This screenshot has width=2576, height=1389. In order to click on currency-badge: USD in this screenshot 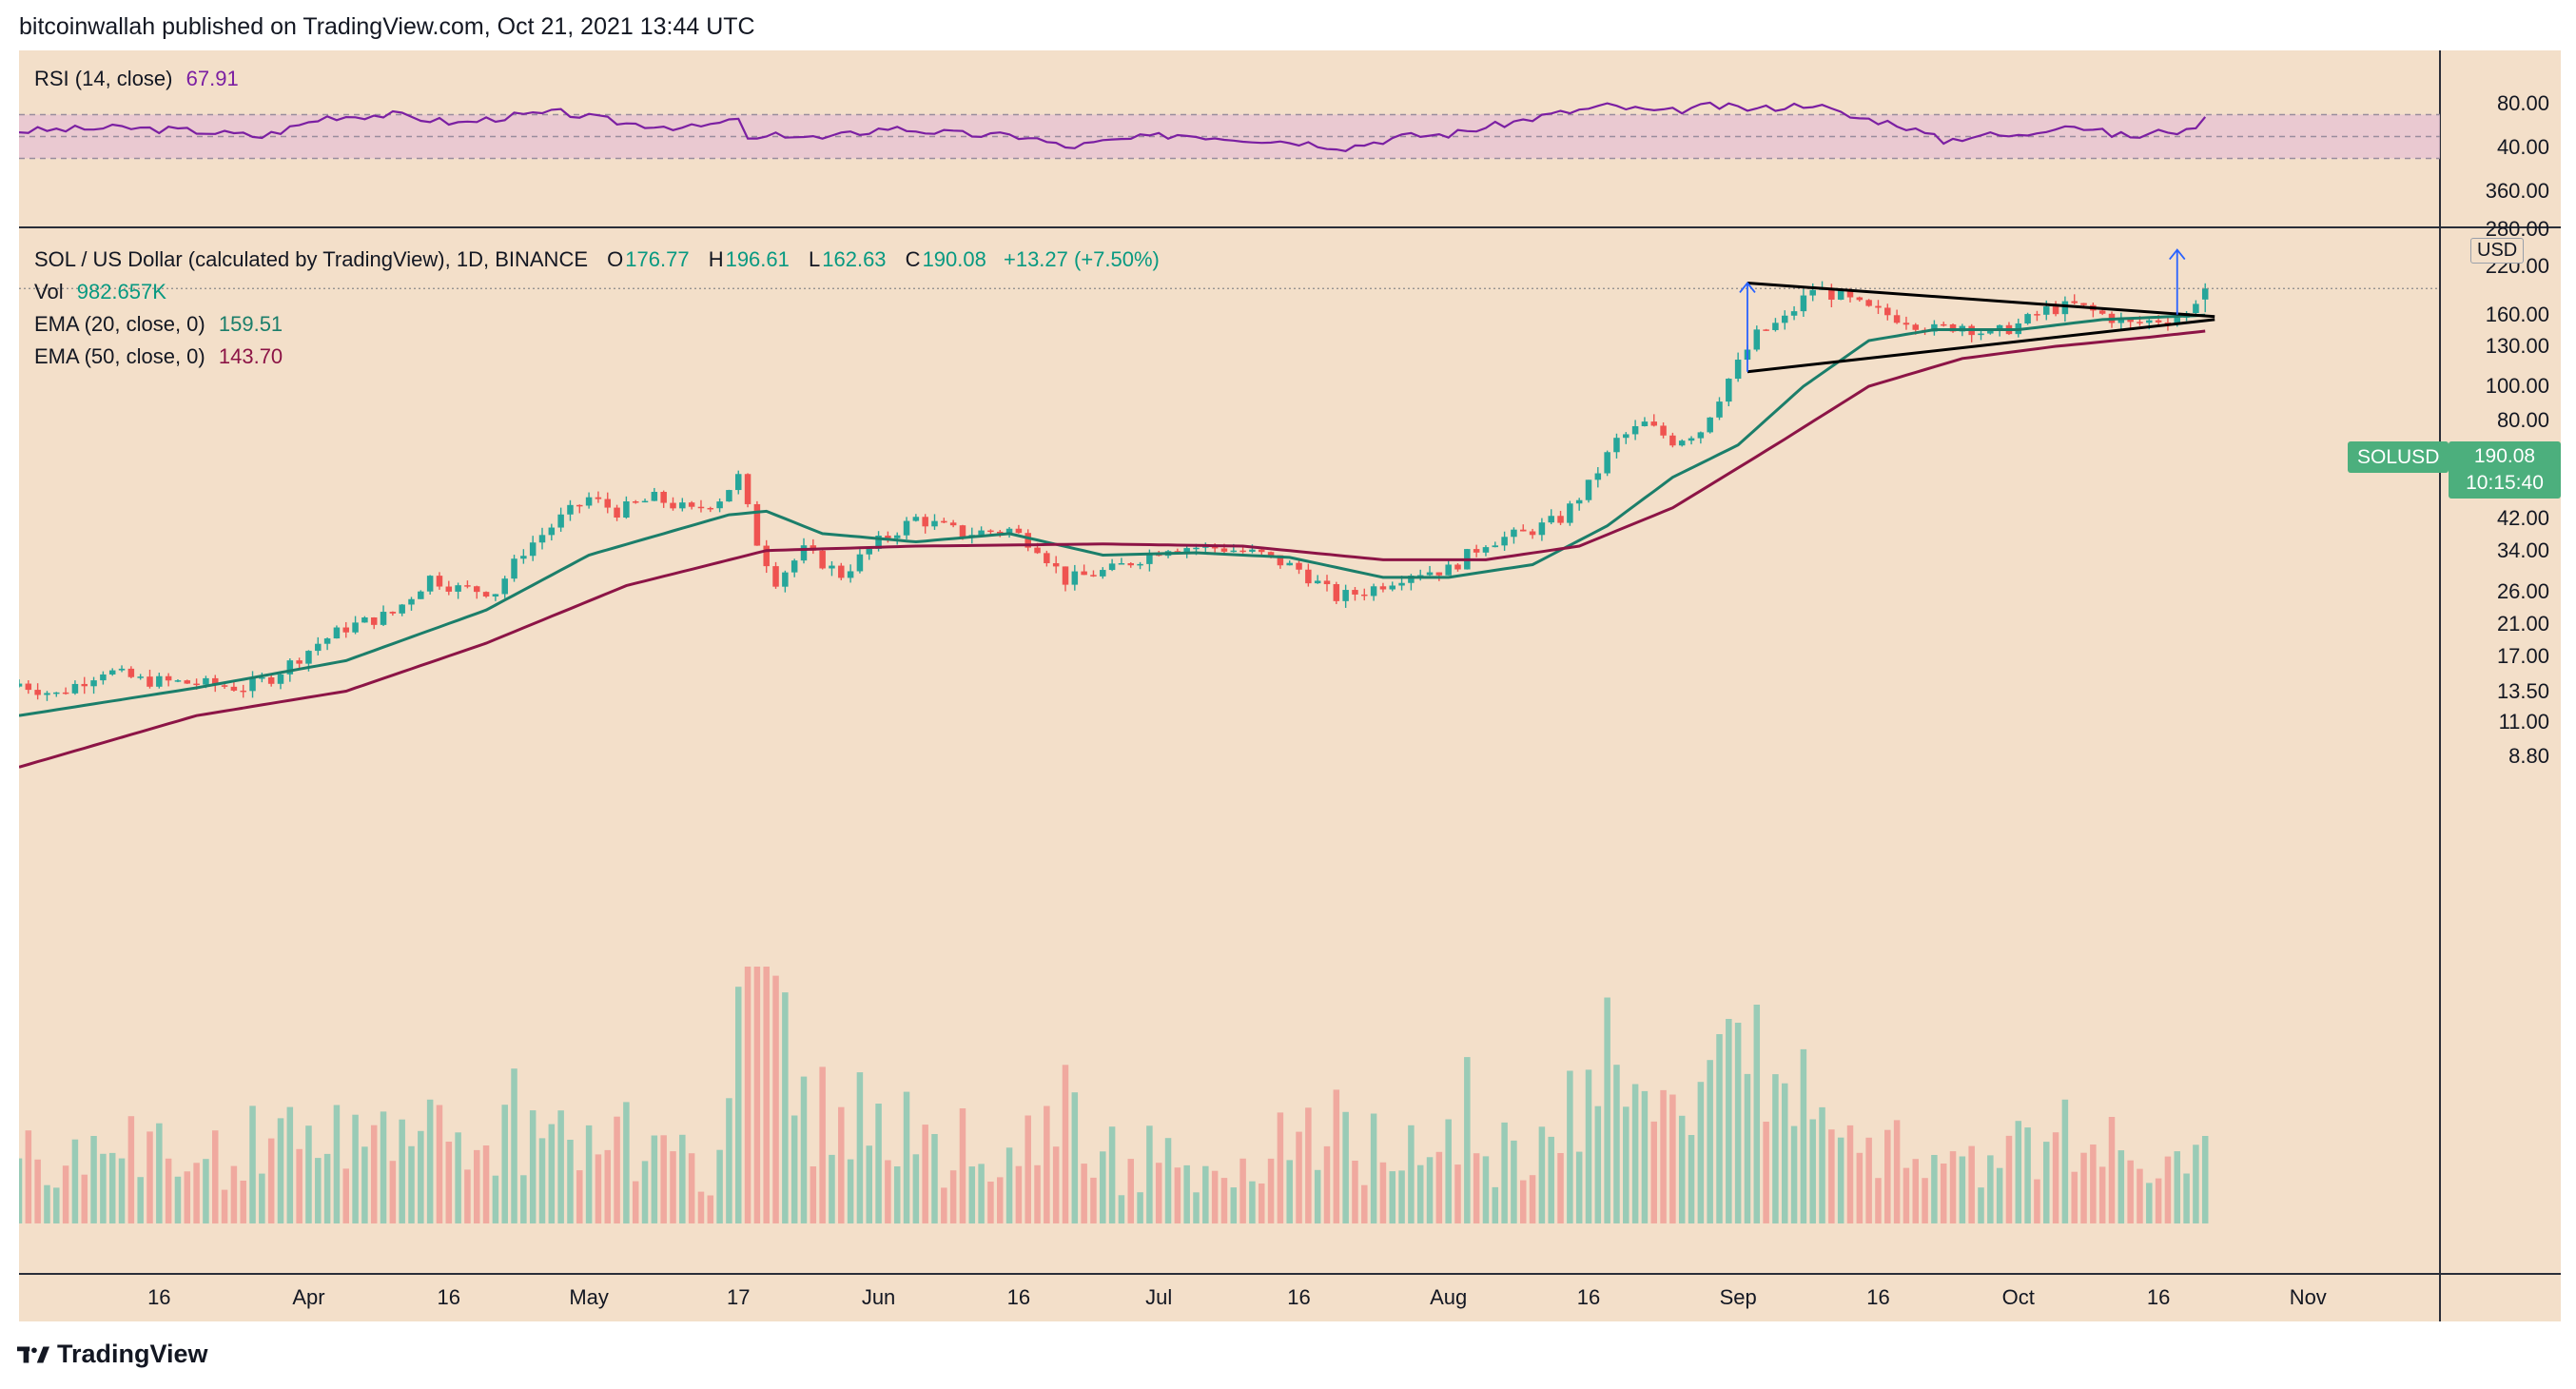, I will do `click(2498, 251)`.